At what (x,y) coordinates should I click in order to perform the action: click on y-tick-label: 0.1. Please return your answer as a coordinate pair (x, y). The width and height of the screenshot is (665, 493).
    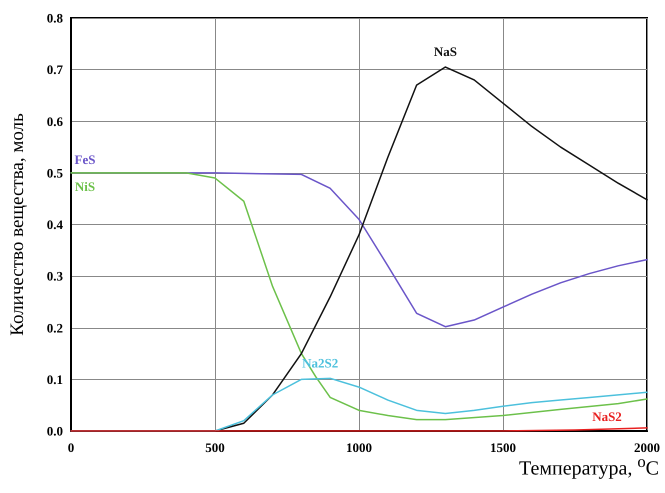
    Looking at the image, I should click on (54, 379).